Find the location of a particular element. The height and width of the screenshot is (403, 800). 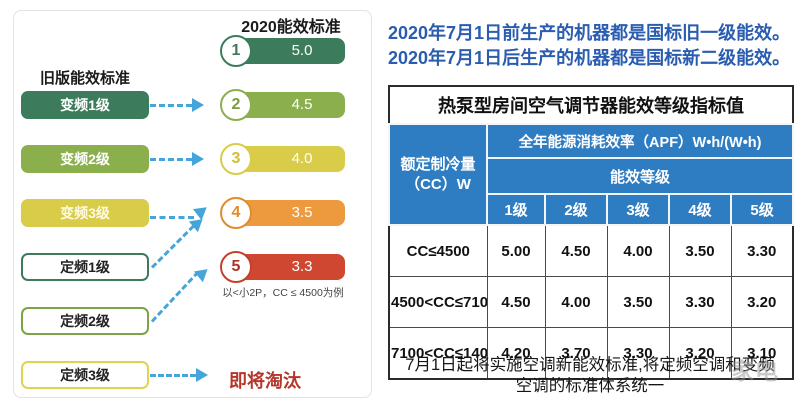

old-grade-pill-fixed-2: 定频2级 is located at coordinates (85, 321).